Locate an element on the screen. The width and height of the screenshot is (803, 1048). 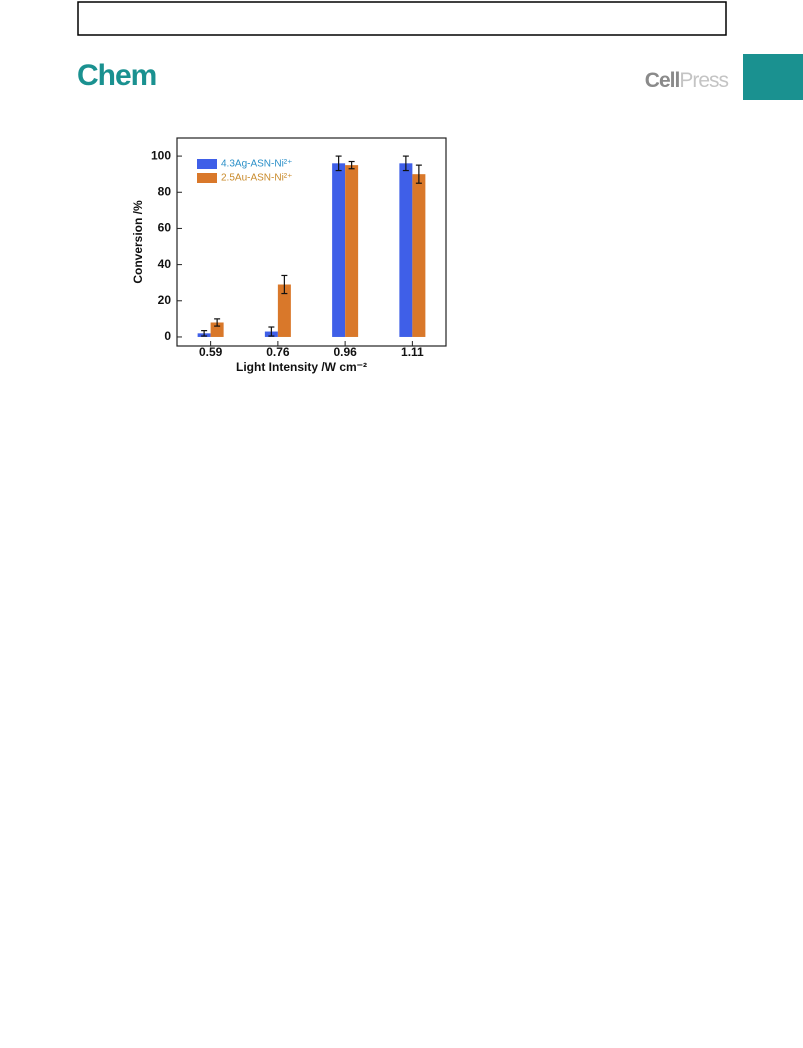
y-tick-label: 100 is located at coordinates (161, 155).